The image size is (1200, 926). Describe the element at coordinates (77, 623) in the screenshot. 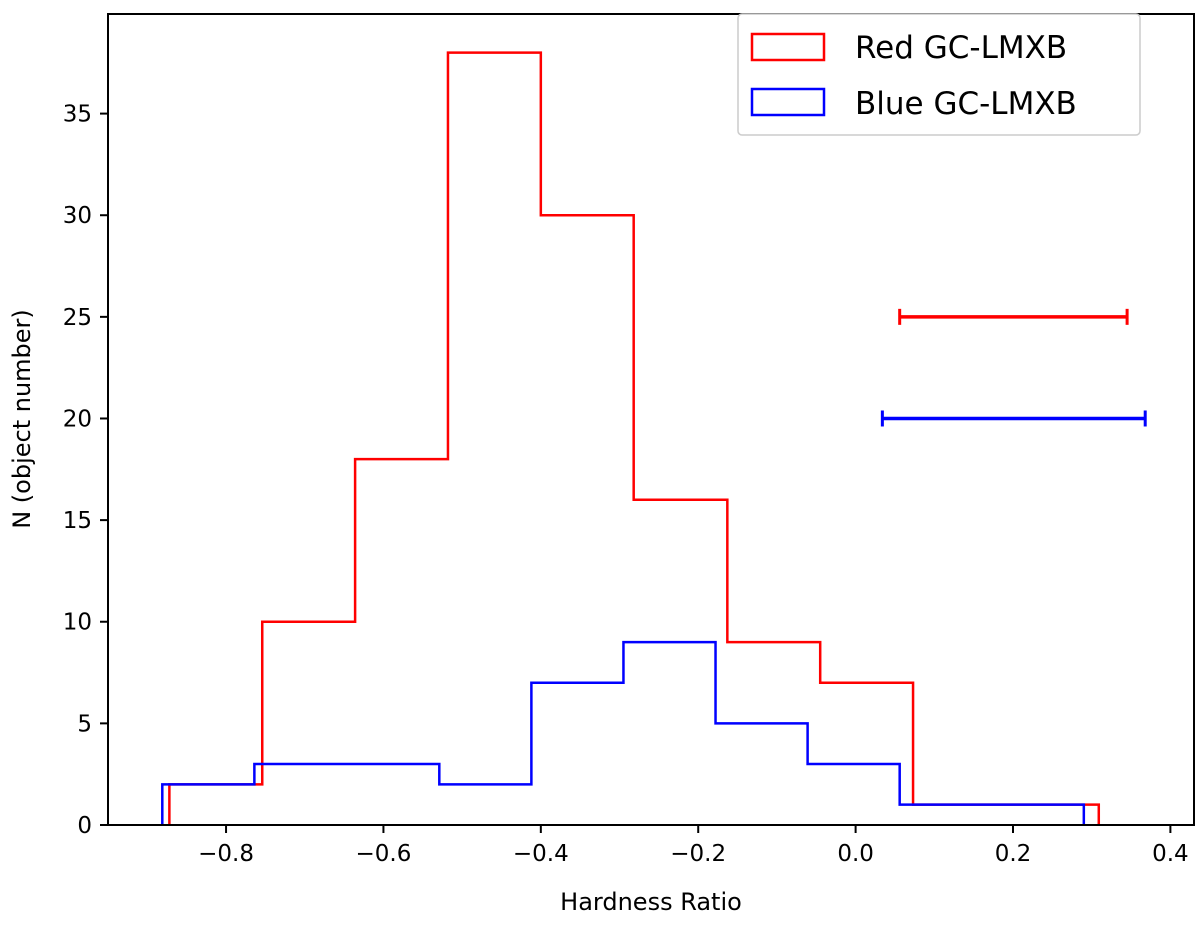

I see `y-tick-label: 10` at that location.